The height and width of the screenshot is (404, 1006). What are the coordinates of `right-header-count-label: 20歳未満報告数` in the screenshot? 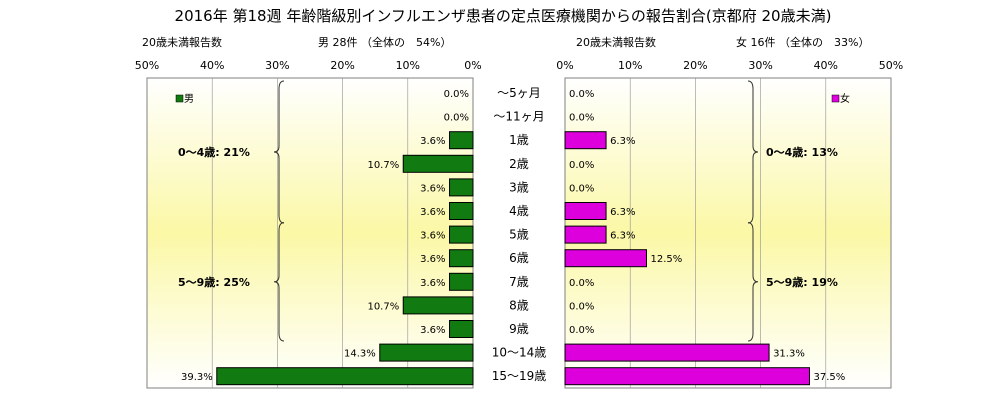 It's located at (616, 42).